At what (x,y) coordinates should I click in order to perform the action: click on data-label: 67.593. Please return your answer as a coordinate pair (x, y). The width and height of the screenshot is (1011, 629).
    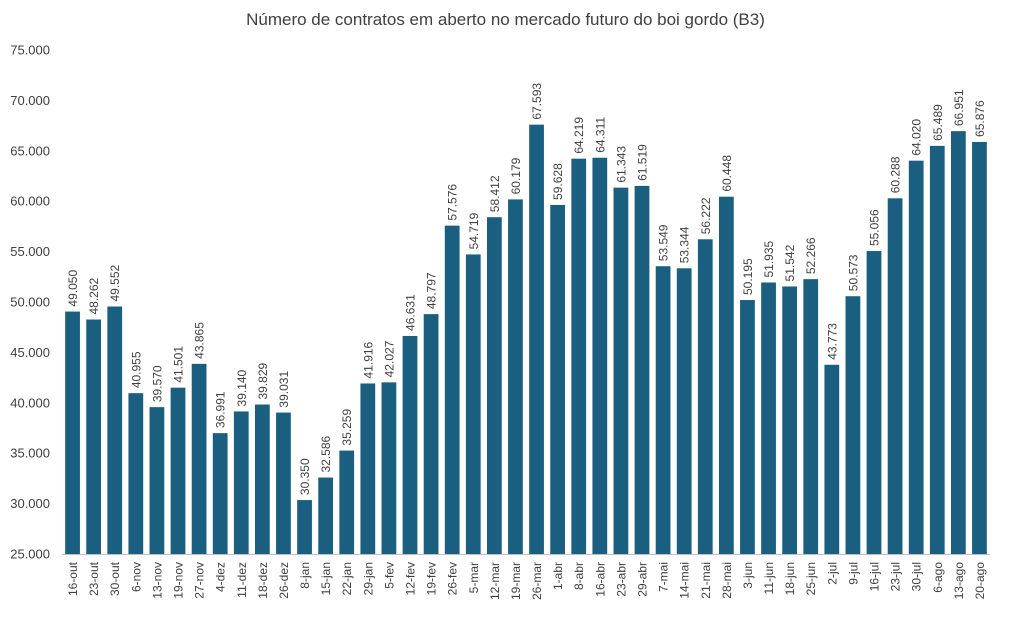
    Looking at the image, I should click on (537, 101).